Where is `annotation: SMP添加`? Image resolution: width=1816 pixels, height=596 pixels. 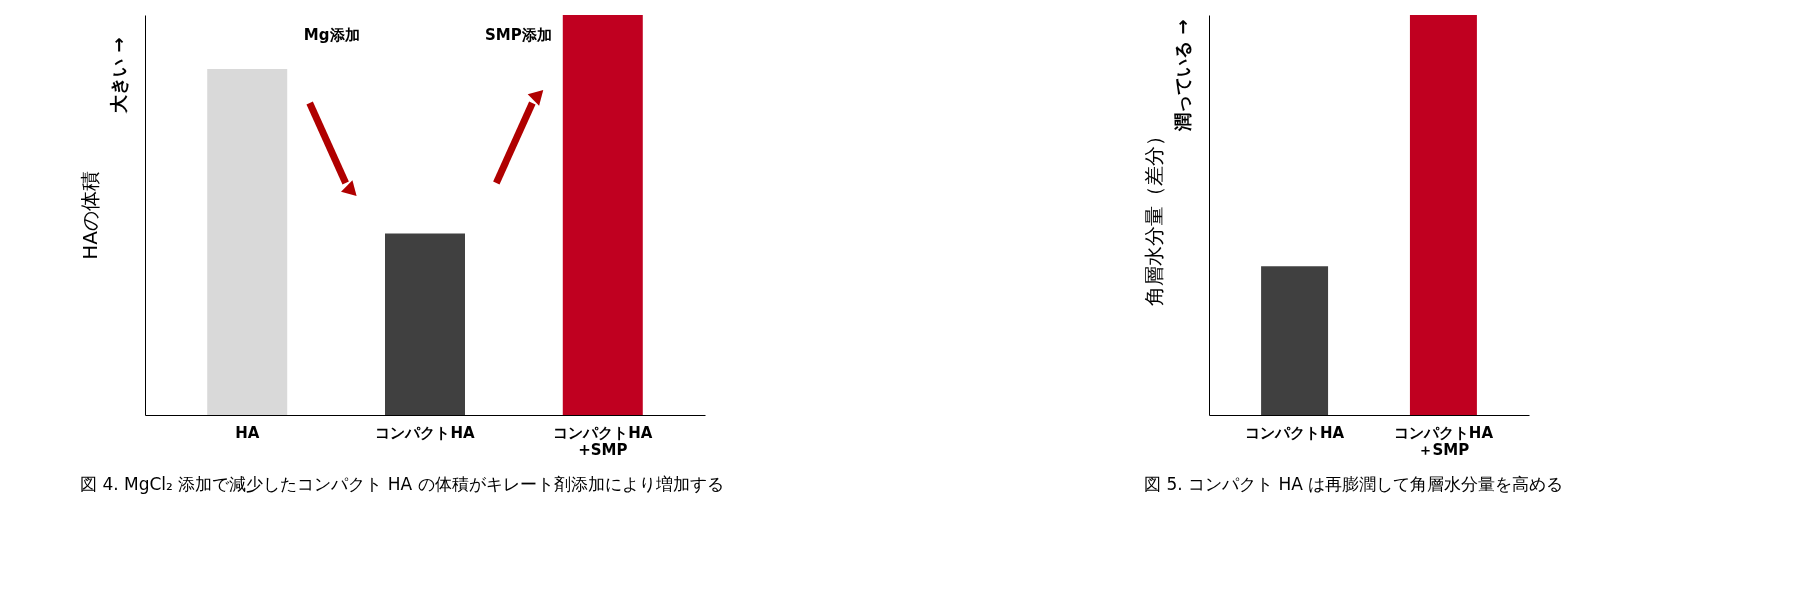 annotation: SMP添加 is located at coordinates (518, 35).